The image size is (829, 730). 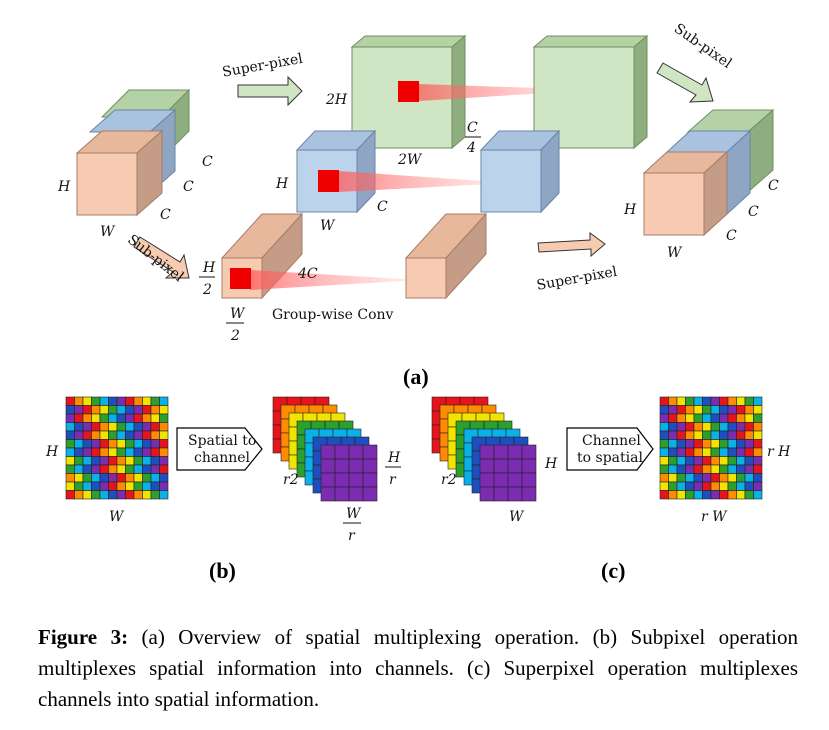 What do you see at coordinates (685, 82) in the screenshot?
I see `sub-pixel-arrow-top-right` at bounding box center [685, 82].